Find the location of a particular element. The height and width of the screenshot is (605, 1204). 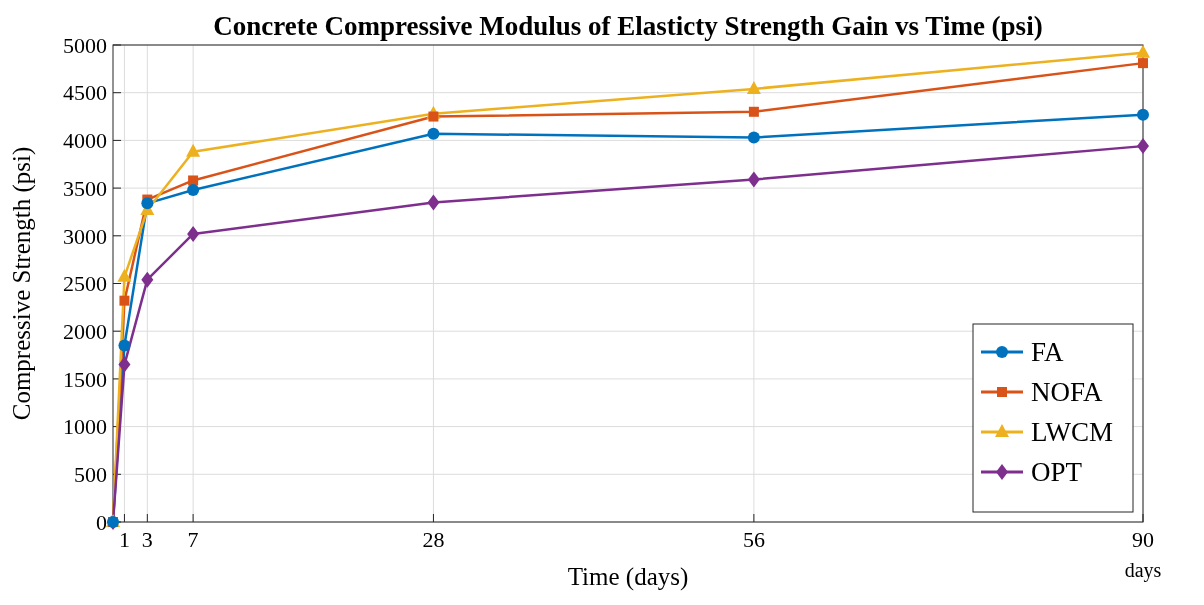

y-tick-label: 2500 is located at coordinates (85, 284).